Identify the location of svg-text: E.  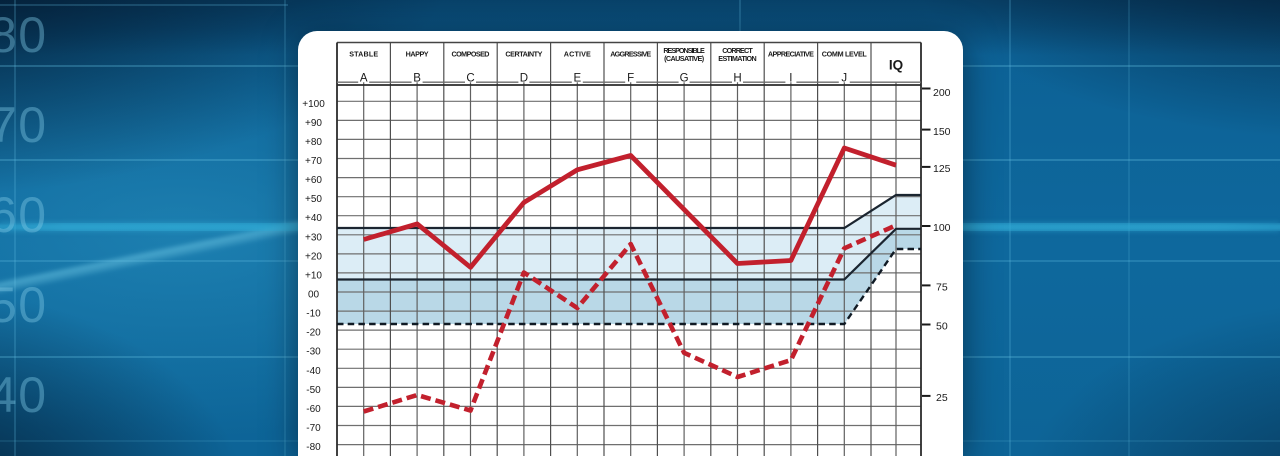
(577, 78).